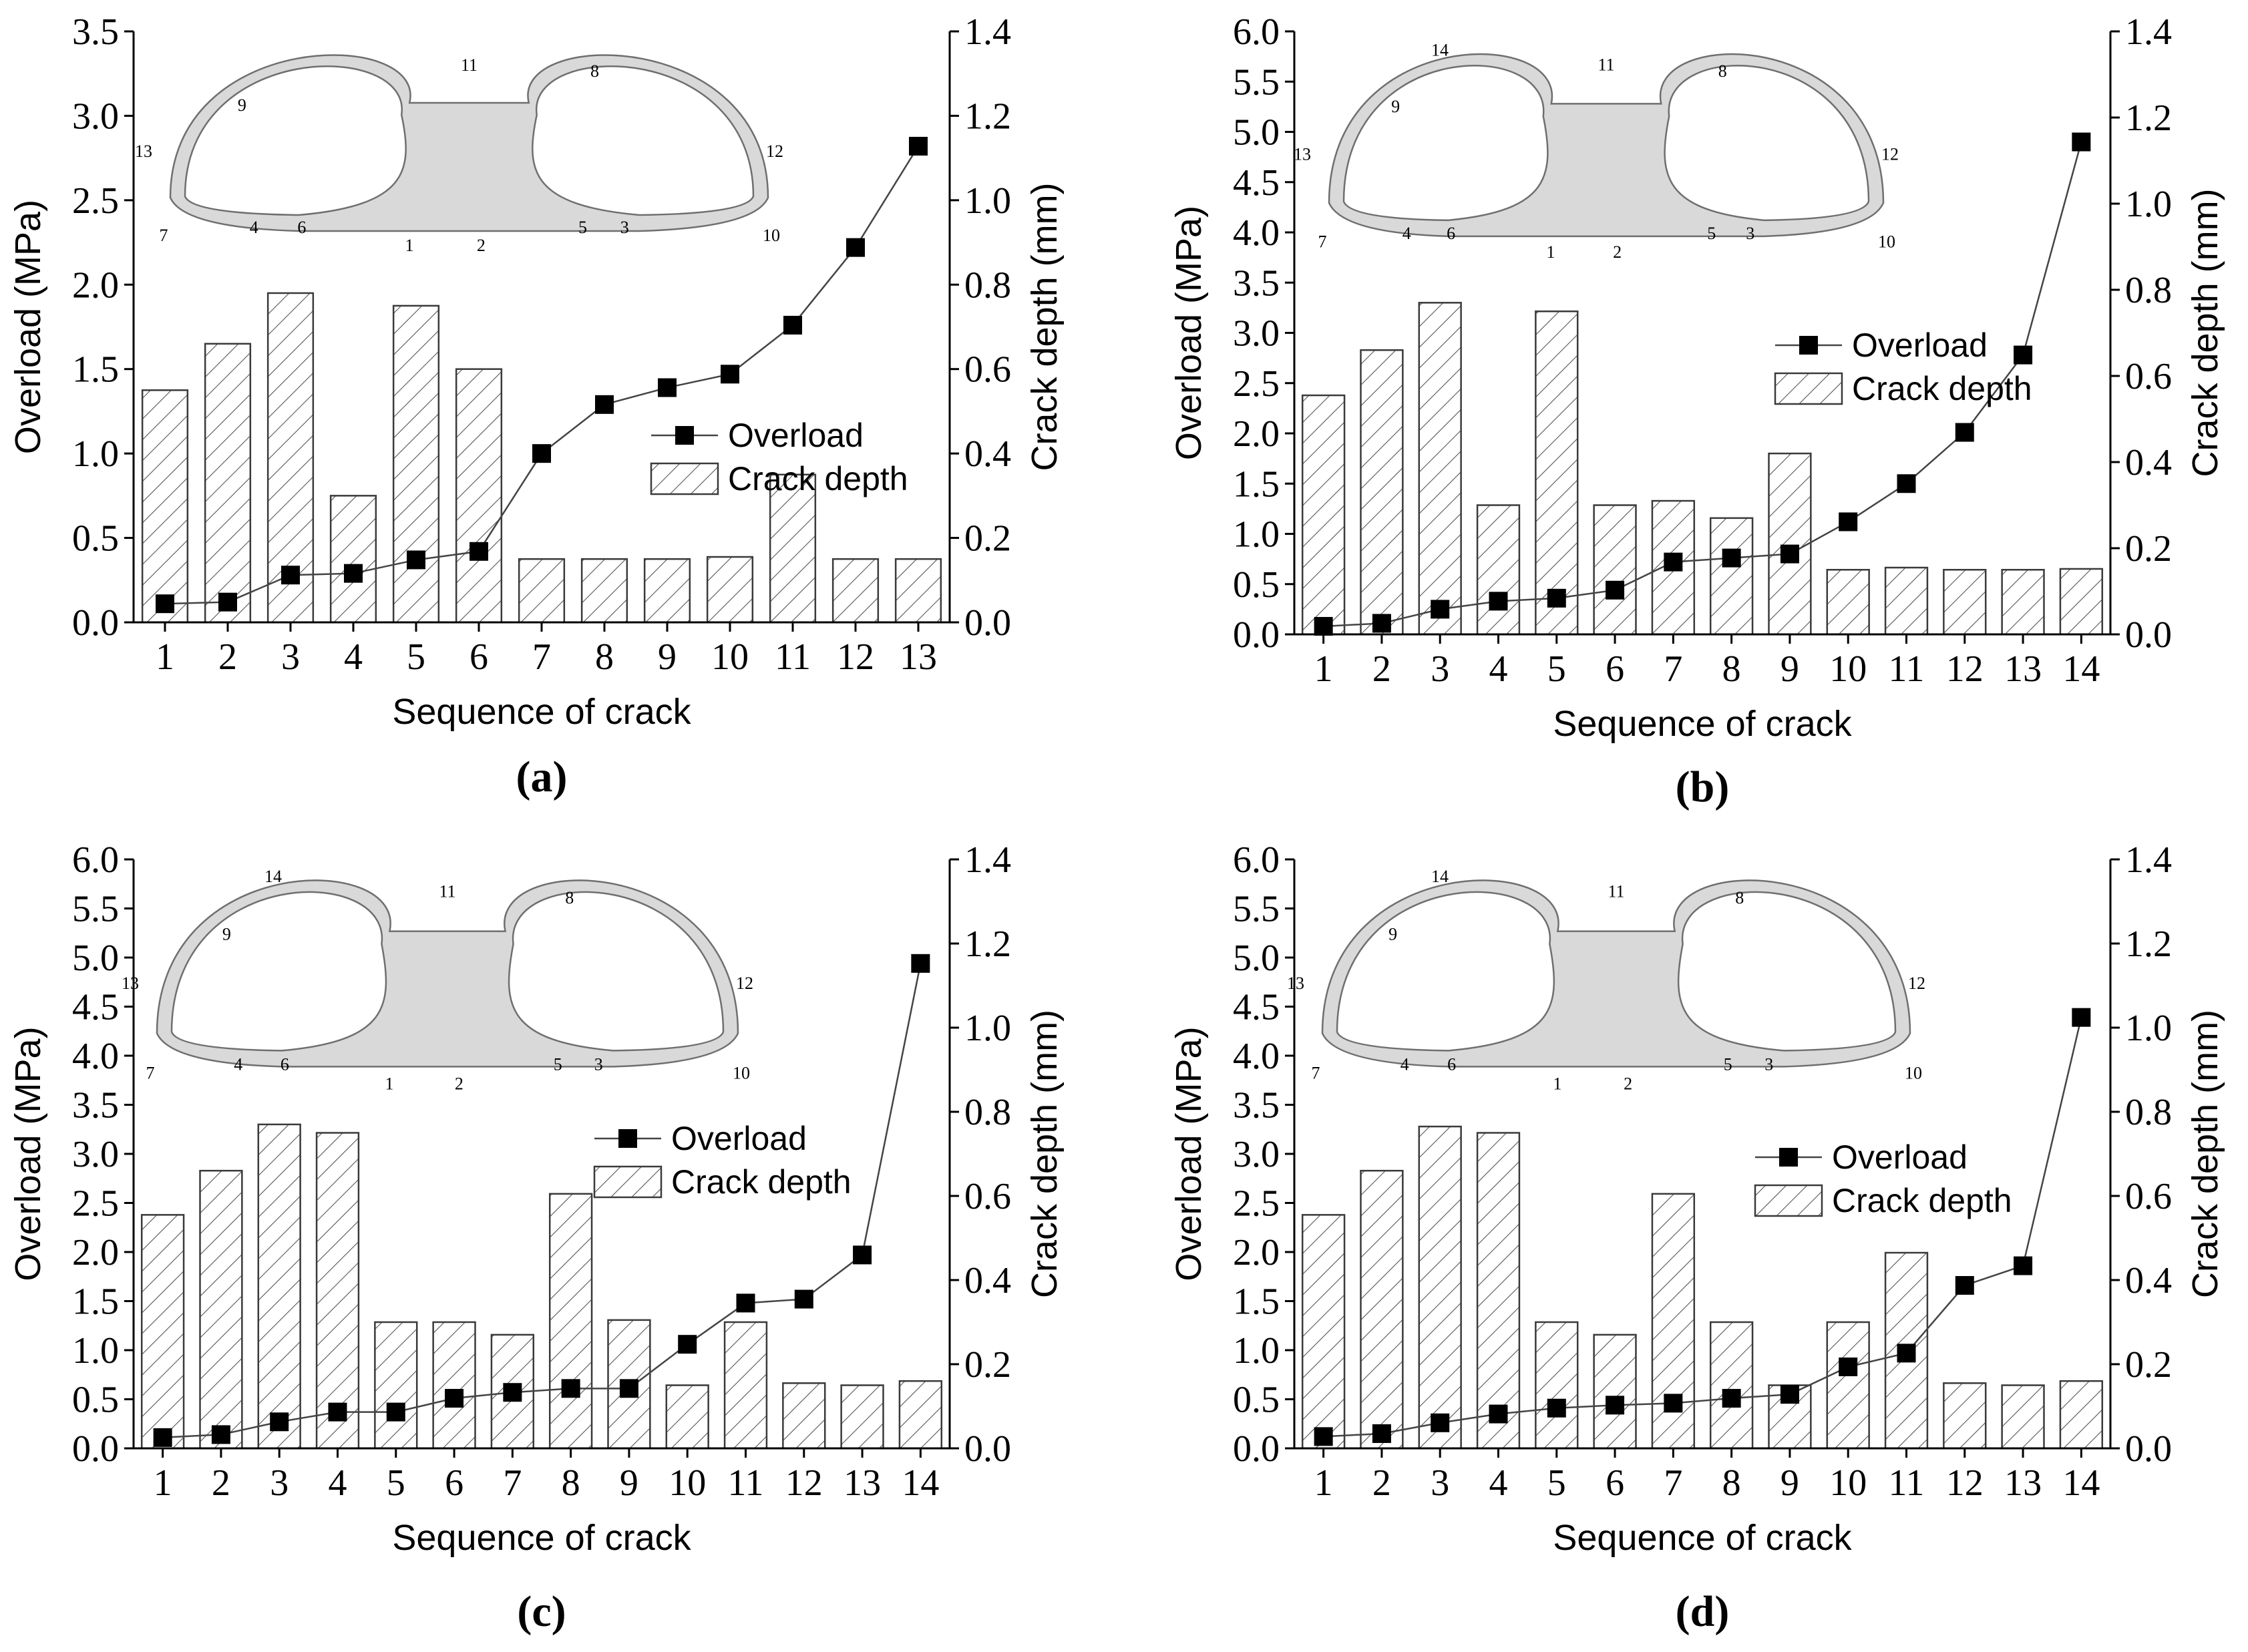 Image resolution: width=2248 pixels, height=1652 pixels. I want to click on x-tick-label: 14, so click(2081, 669).